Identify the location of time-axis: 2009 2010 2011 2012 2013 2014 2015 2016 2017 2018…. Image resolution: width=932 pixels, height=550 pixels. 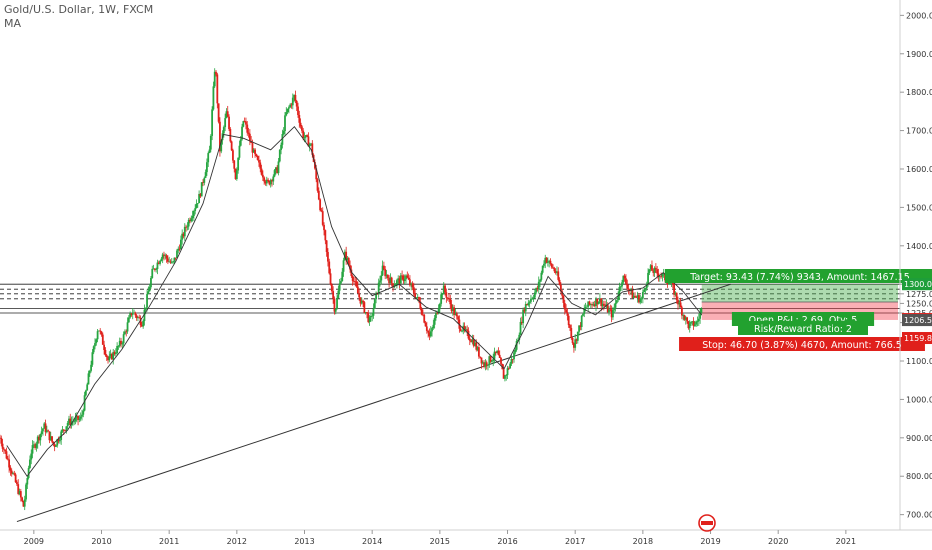
(466, 537).